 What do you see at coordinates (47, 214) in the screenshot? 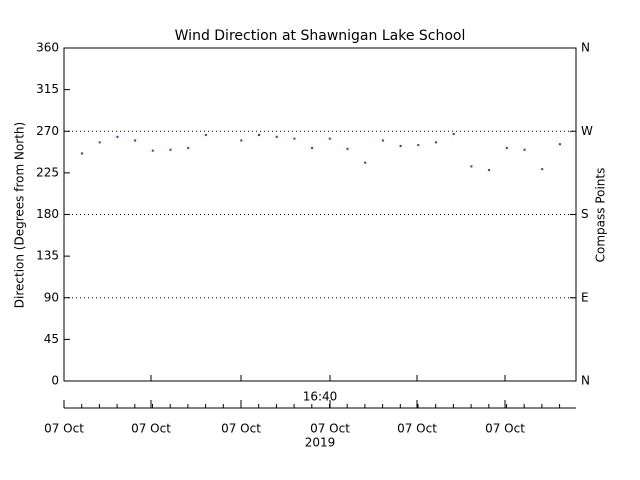
I see `y-tick-label: 180` at bounding box center [47, 214].